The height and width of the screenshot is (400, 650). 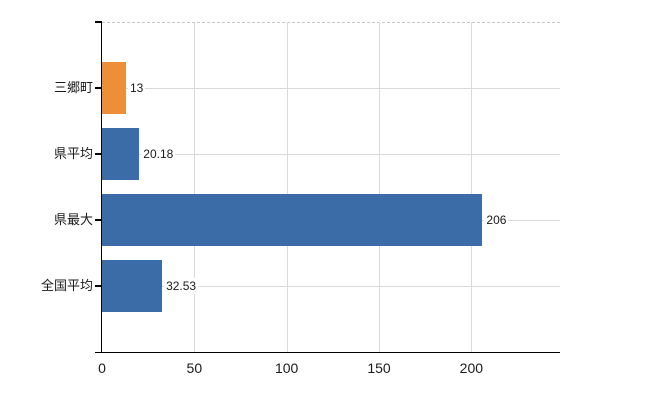 What do you see at coordinates (331, 22) in the screenshot?
I see `plot-top-border` at bounding box center [331, 22].